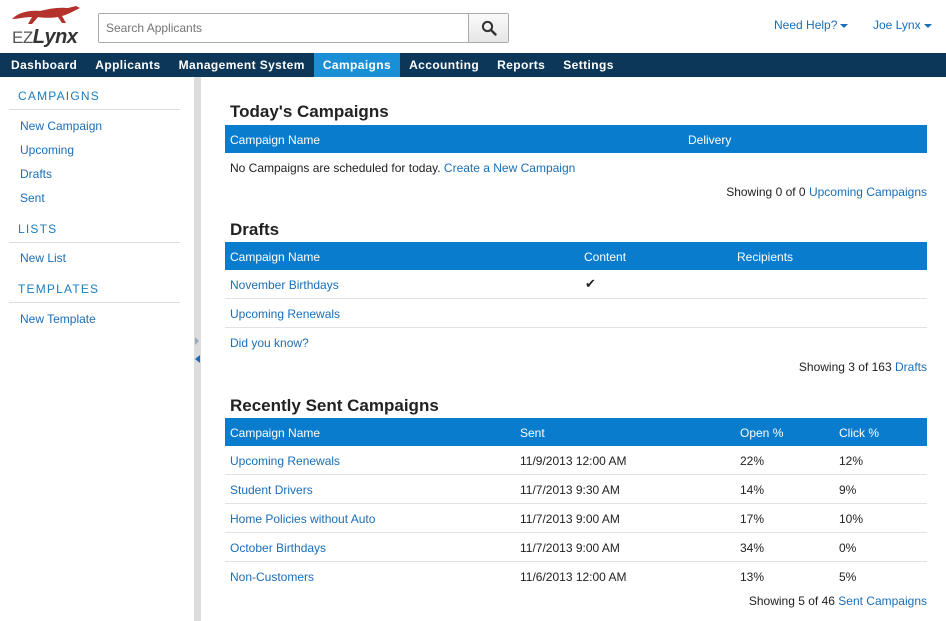  Describe the element at coordinates (576, 342) in the screenshot. I see `table-row: Did you know?` at that location.